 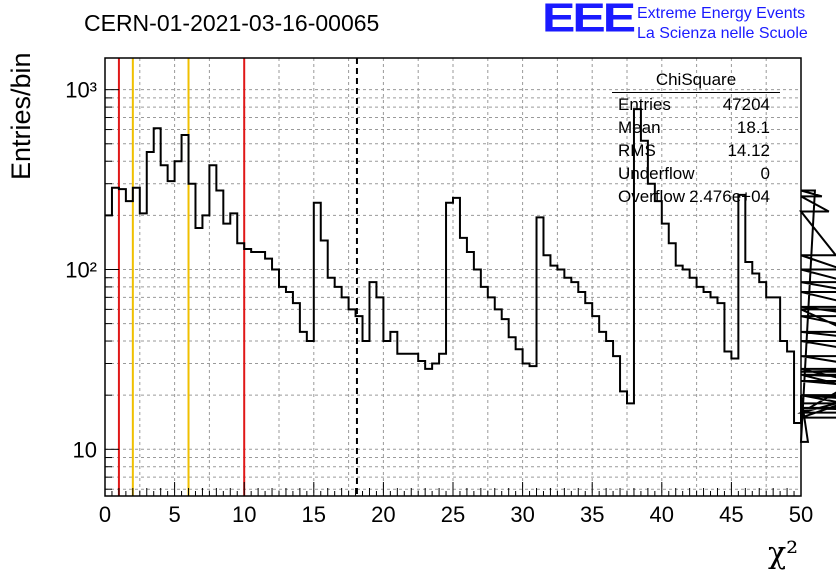 I want to click on stat-name: RMS, so click(x=637, y=150).